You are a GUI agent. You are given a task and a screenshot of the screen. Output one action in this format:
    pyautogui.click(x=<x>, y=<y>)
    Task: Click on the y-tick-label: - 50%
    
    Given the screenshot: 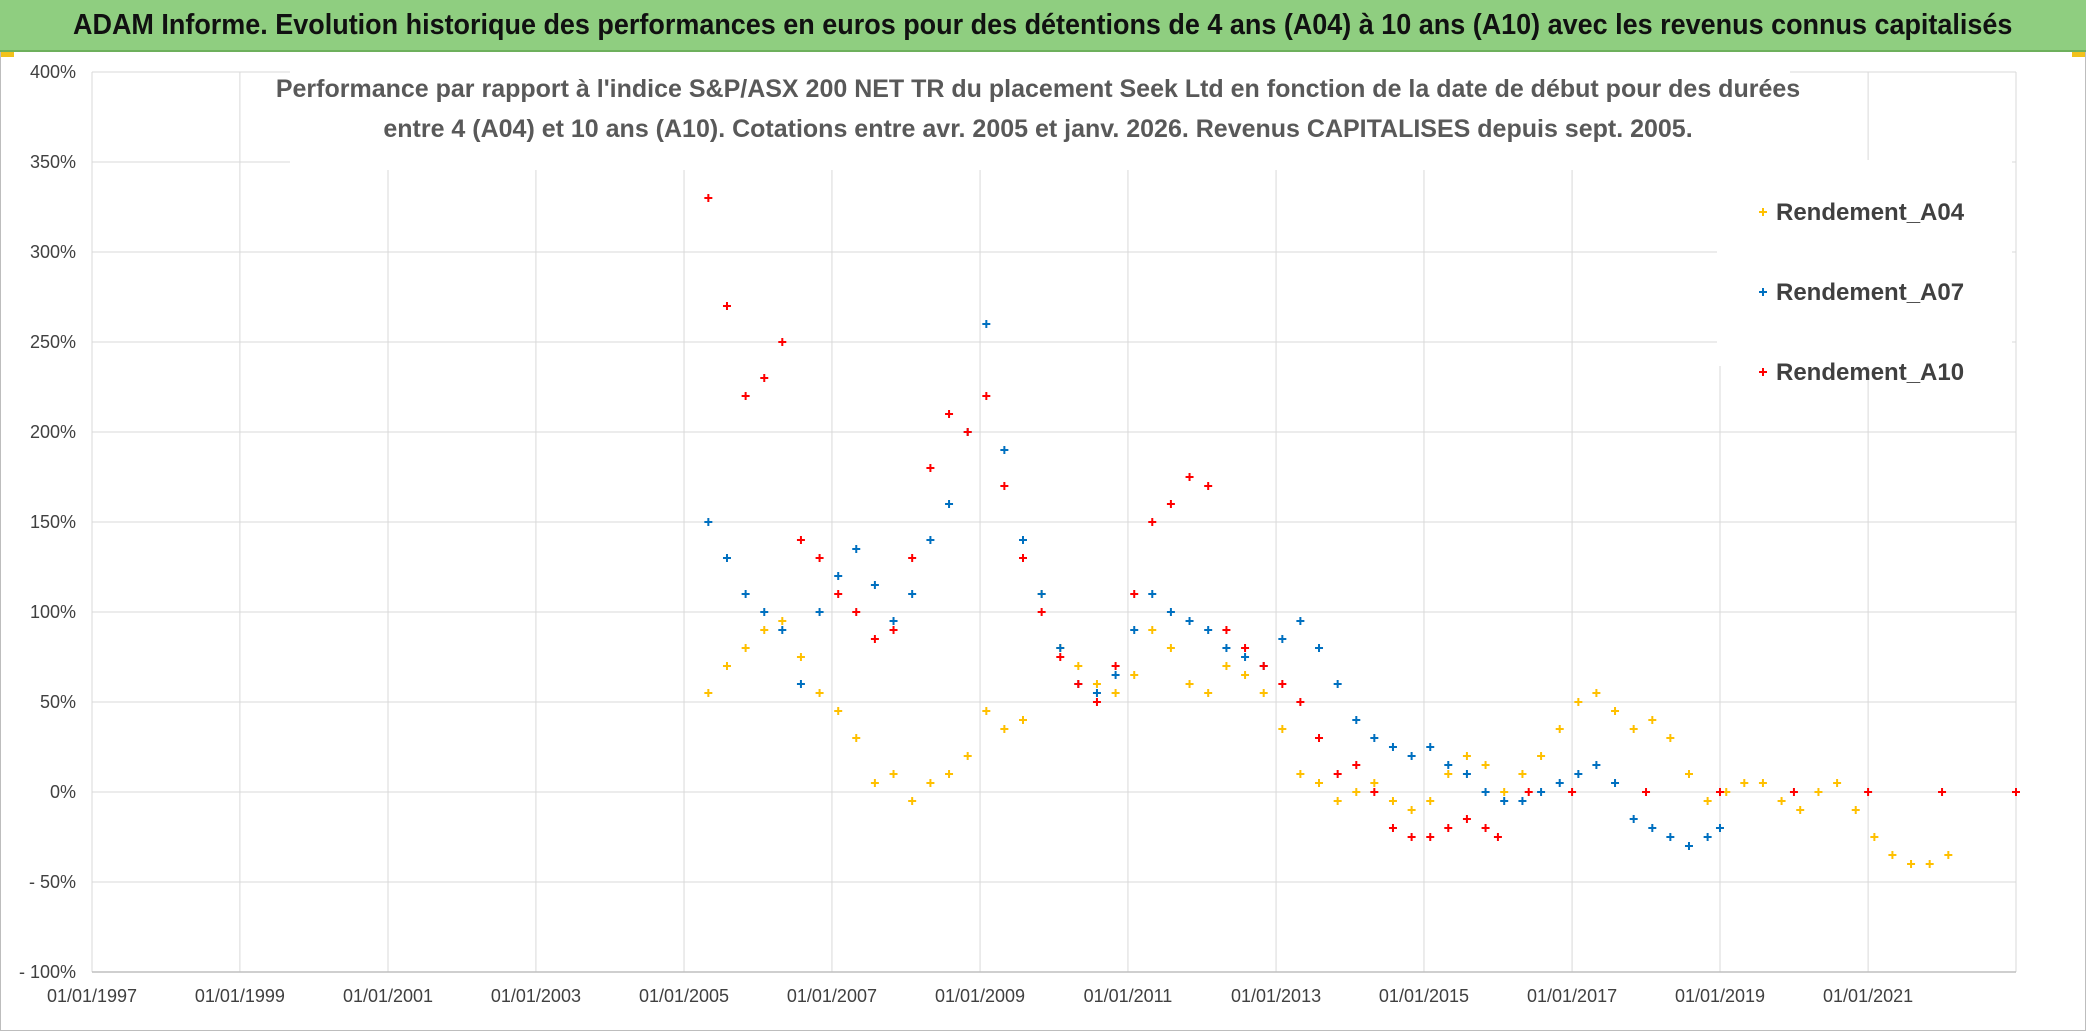 What is the action you would take?
    pyautogui.click(x=52, y=882)
    